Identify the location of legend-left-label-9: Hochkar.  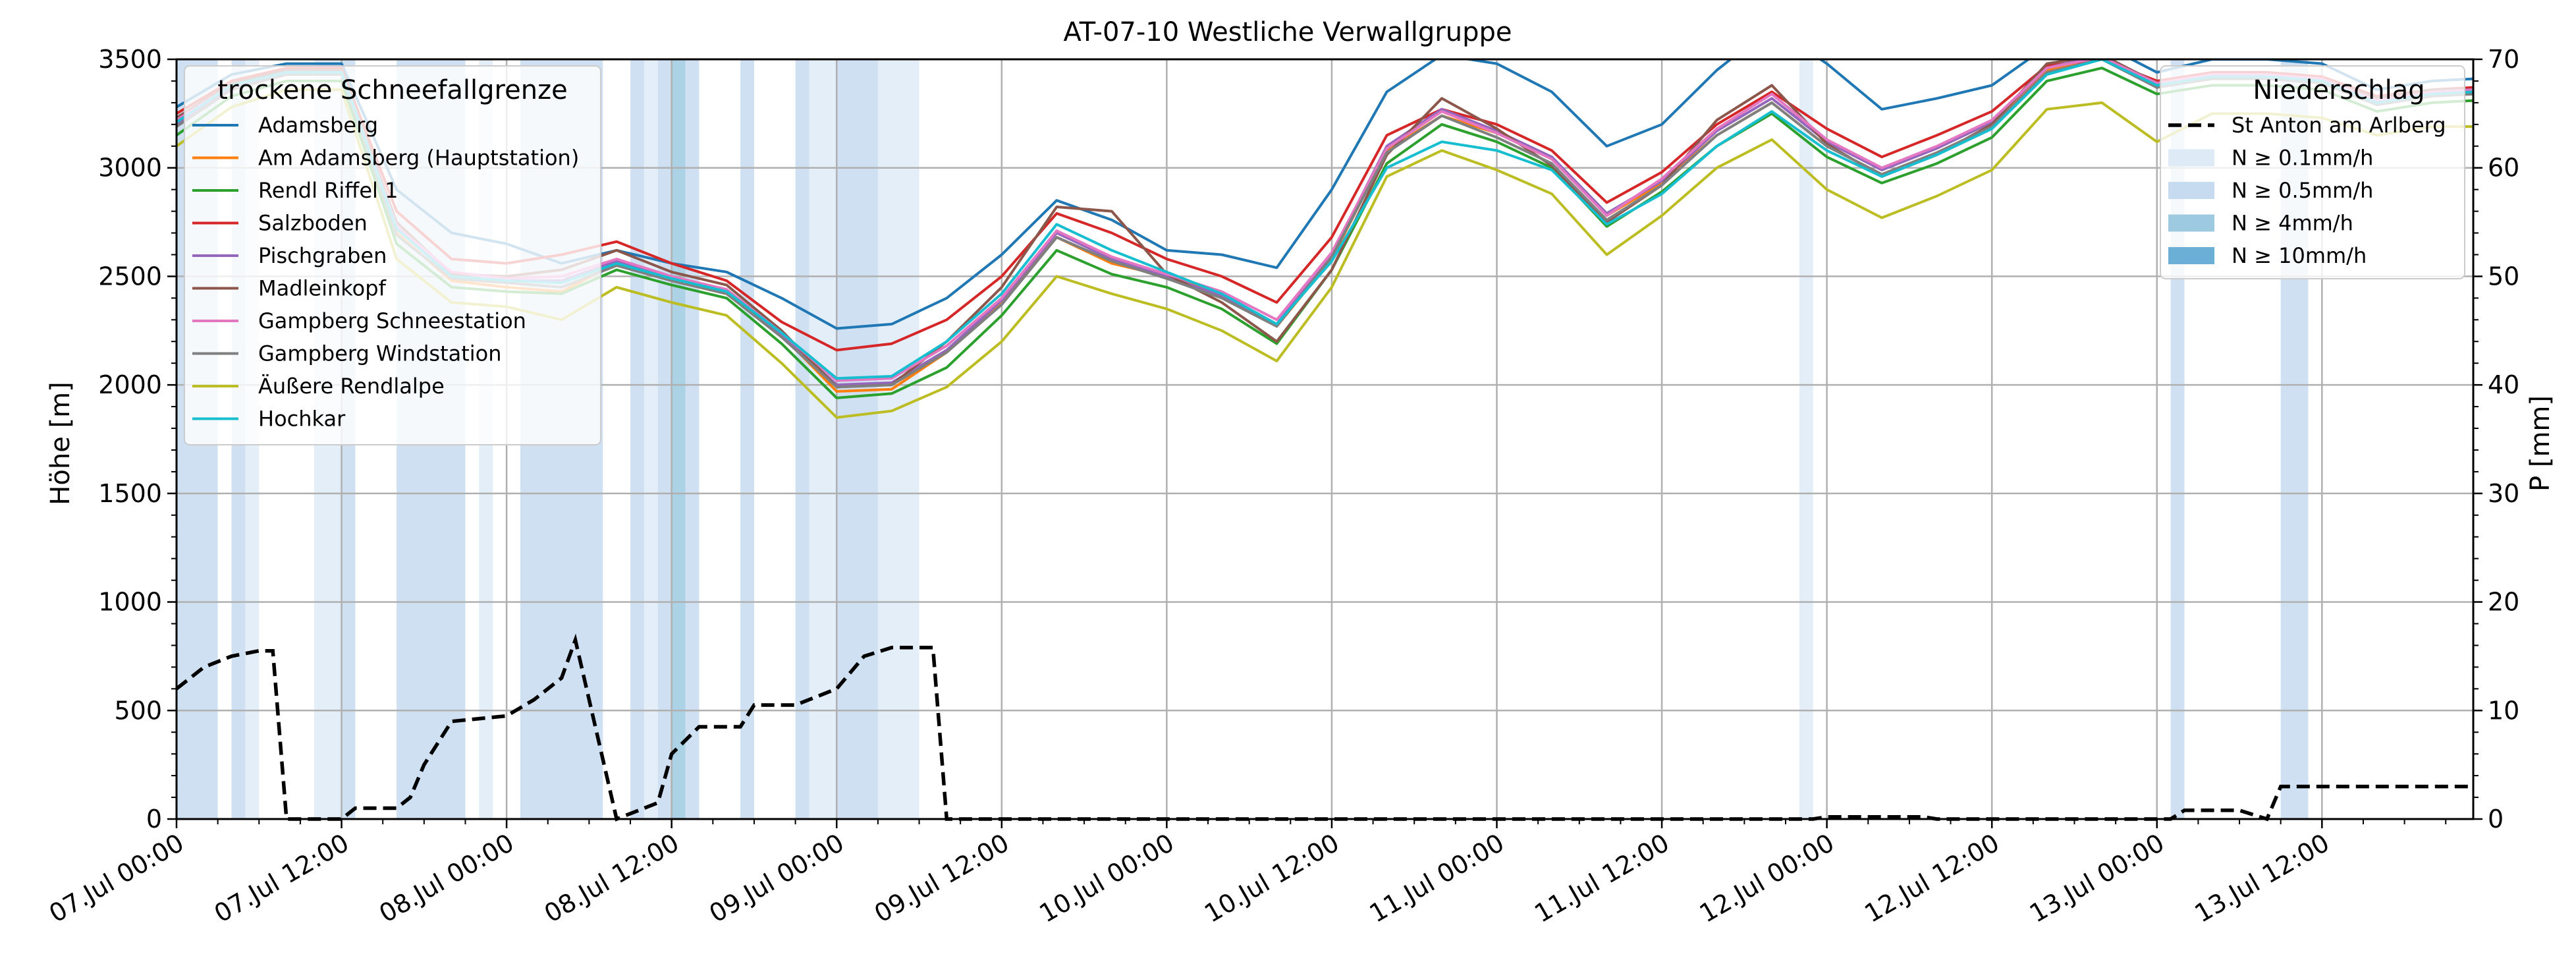
(302, 419).